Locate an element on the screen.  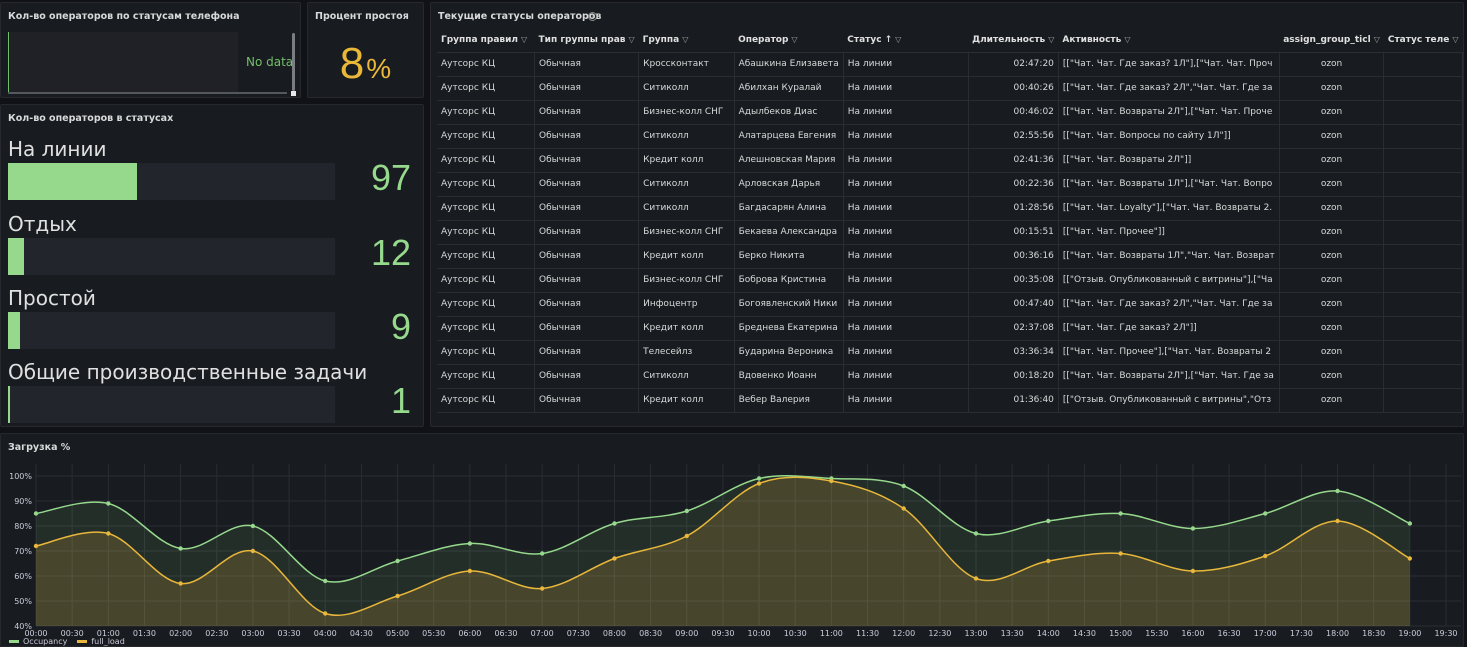
table-cell: Абилхан Куралай is located at coordinates (789, 88).